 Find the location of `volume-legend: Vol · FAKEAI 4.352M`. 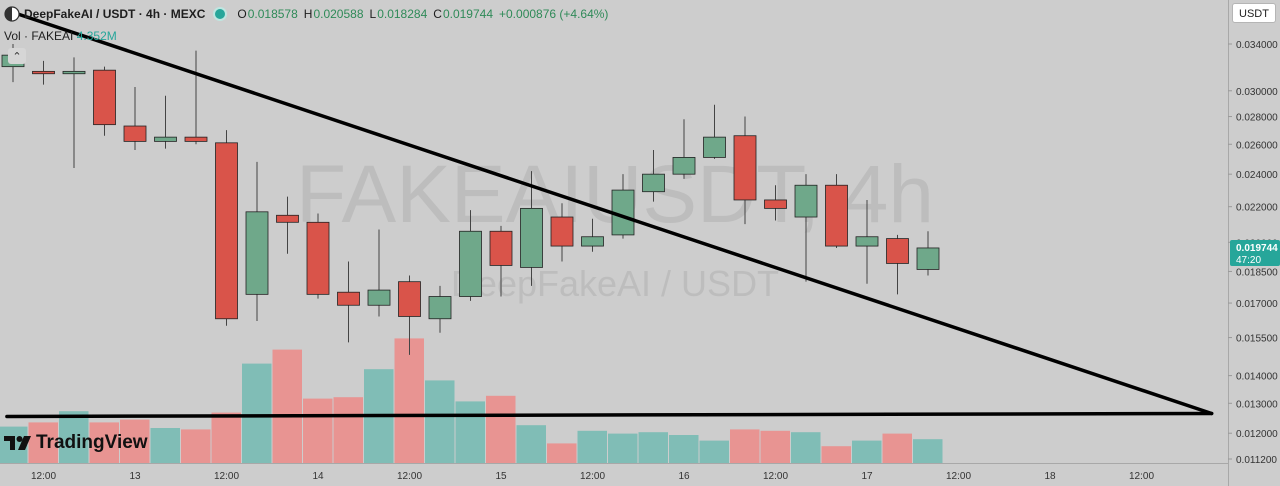

volume-legend: Vol · FAKEAI 4.352M is located at coordinates (60, 36).